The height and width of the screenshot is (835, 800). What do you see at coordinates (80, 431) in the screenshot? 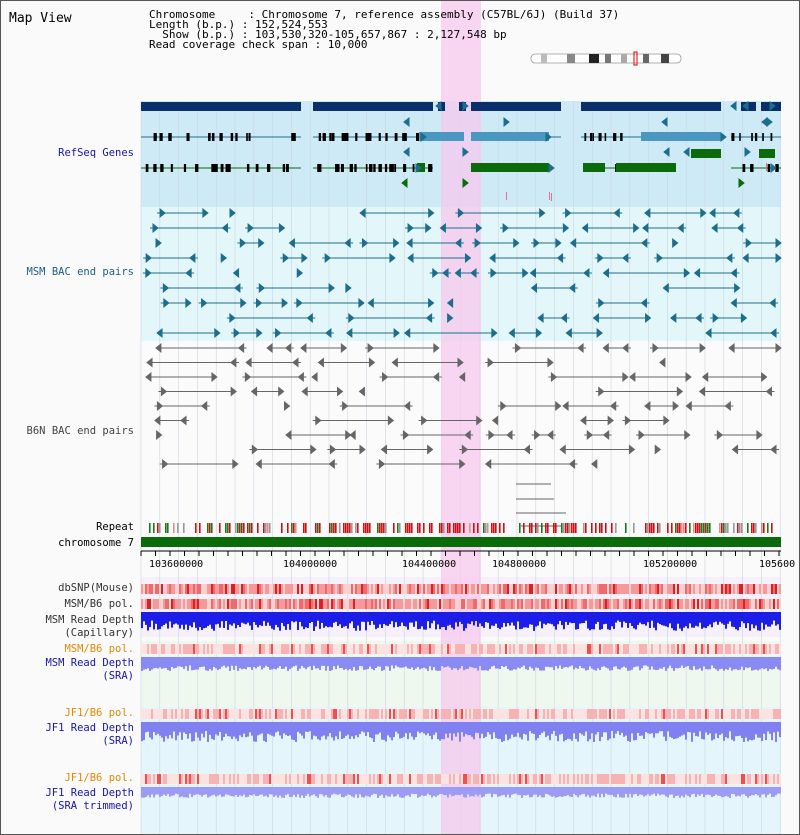
I see `label-b6n-bac: B6N BAC end pairs` at bounding box center [80, 431].